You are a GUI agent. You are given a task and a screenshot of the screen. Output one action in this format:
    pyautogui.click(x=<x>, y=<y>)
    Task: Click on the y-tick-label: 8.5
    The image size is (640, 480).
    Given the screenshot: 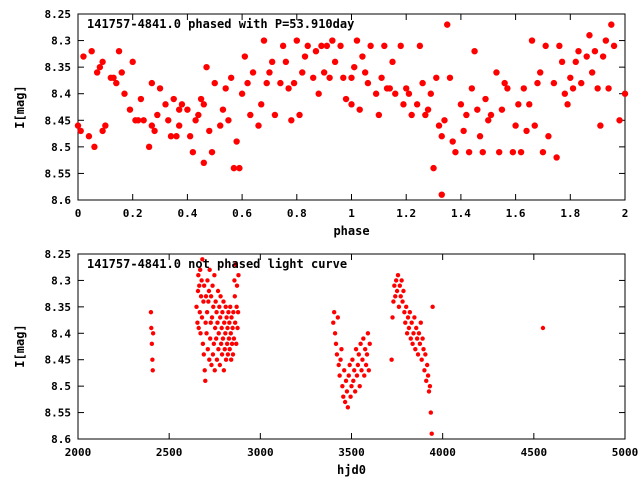 What is the action you would take?
    pyautogui.click(x=61, y=386)
    